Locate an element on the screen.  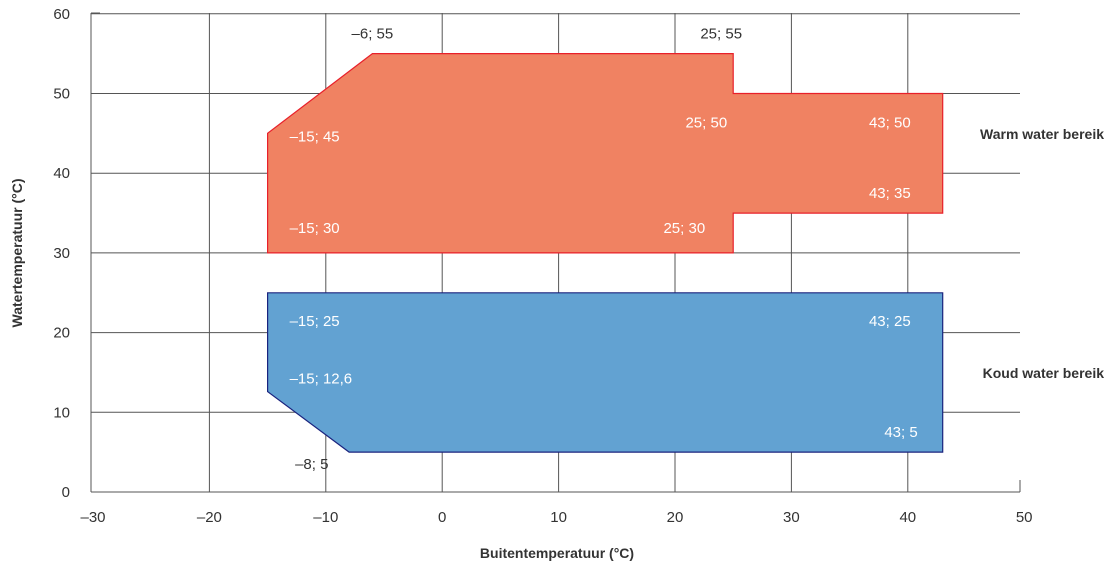
y-tick-label: 0 is located at coordinates (66, 492).